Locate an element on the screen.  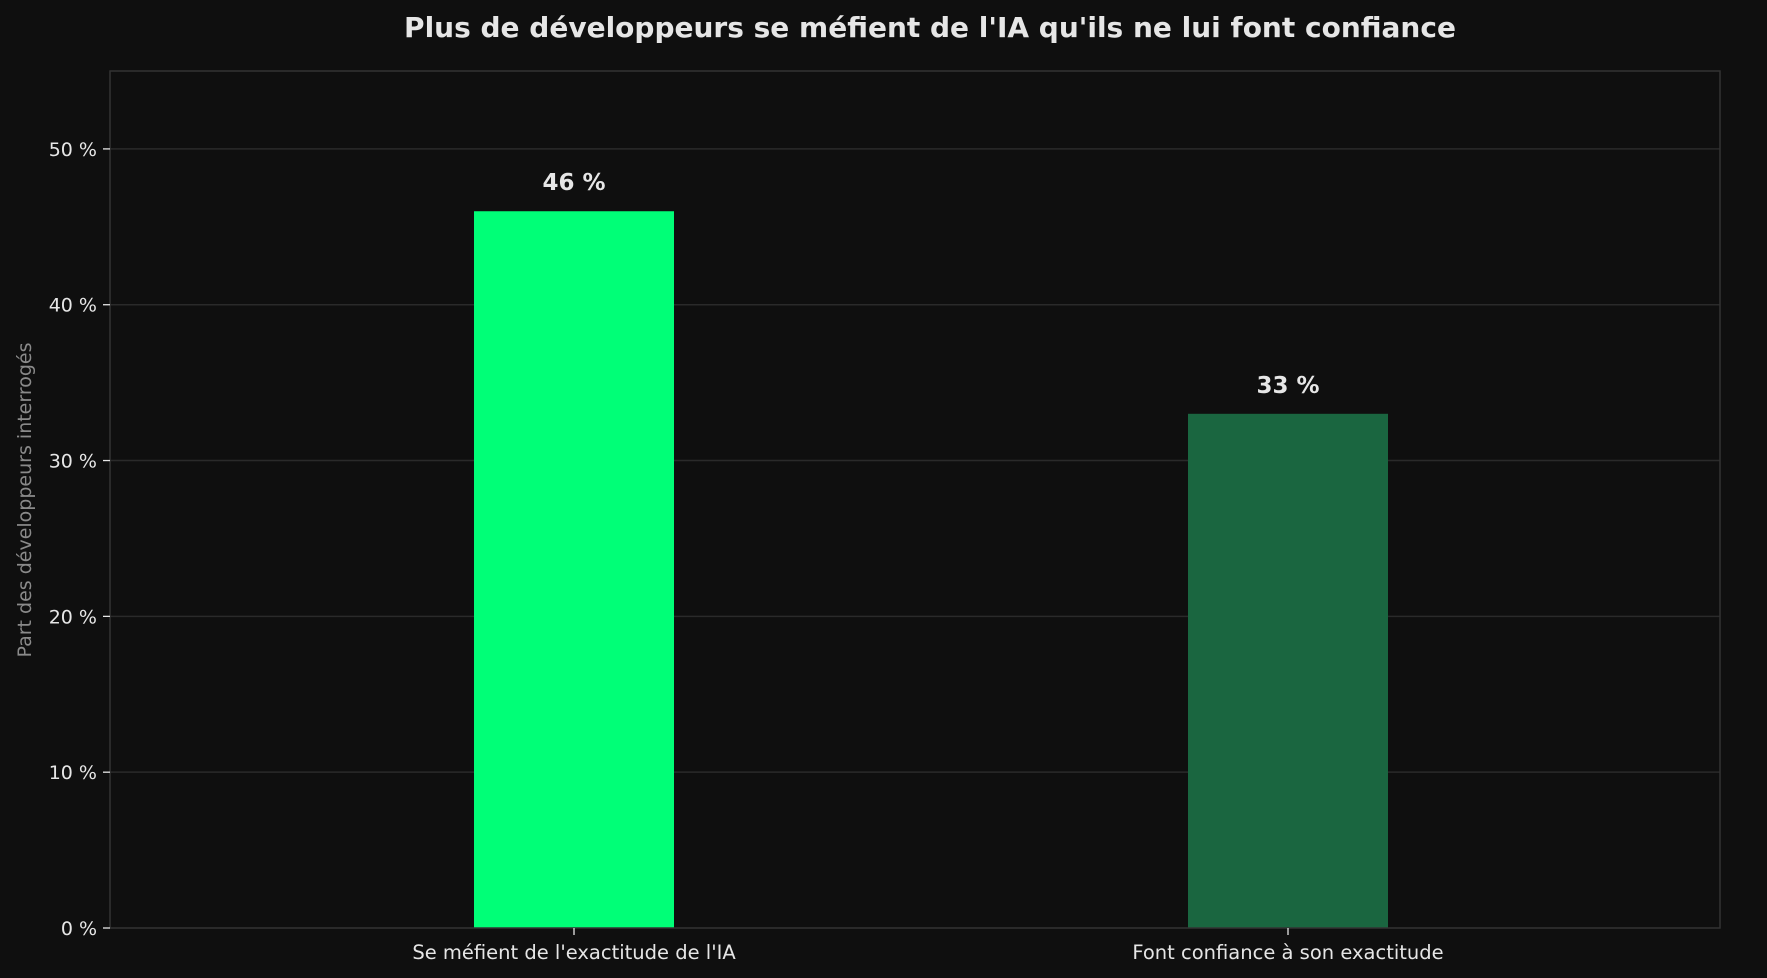
y-tick-label: 50 % is located at coordinates (73, 150).